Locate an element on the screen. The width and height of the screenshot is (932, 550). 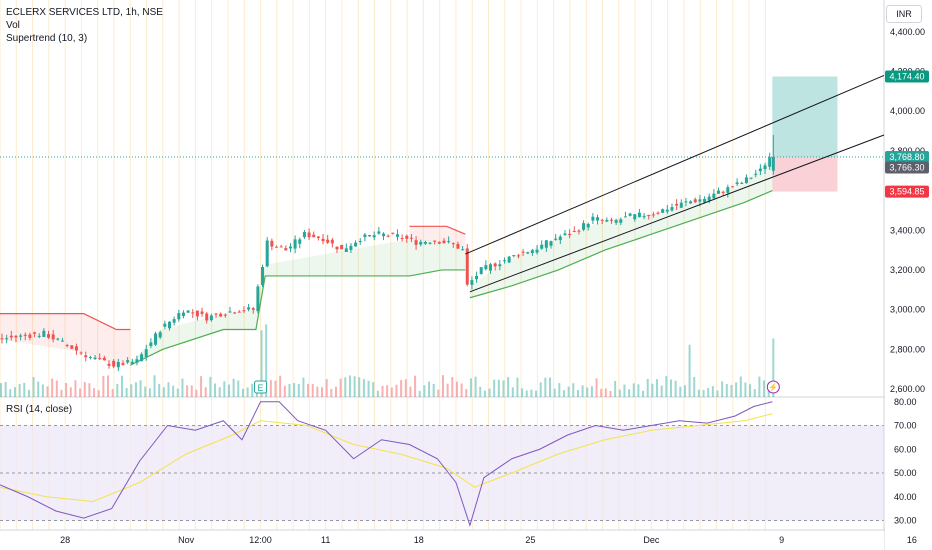
trend-channel-upper is located at coordinates (675, 164).